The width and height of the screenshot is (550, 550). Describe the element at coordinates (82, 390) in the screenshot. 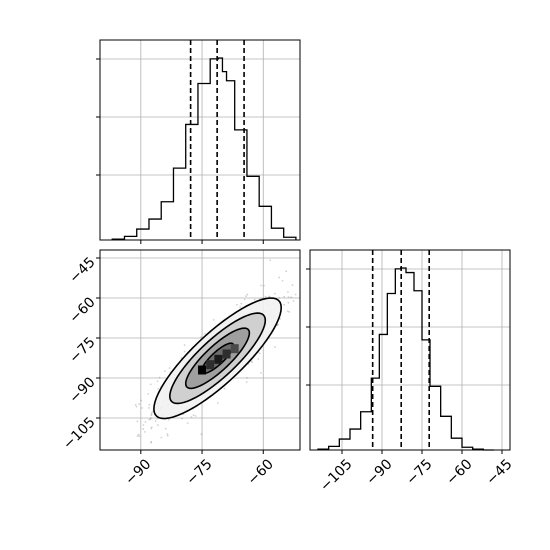

I see `y-tick-label: −90` at that location.